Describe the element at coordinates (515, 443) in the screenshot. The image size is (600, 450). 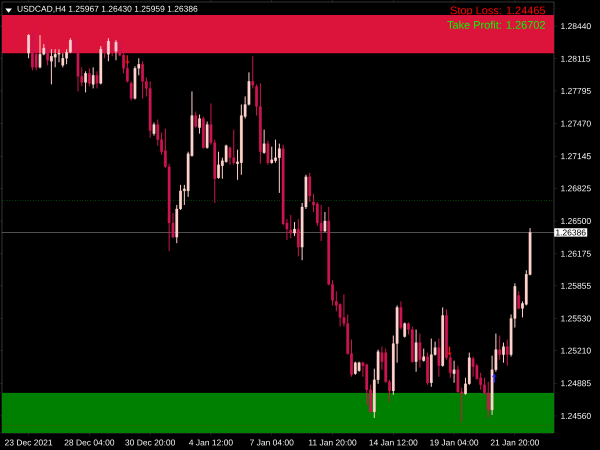
I see `x-tick-label: 21 Jan 20:00` at that location.